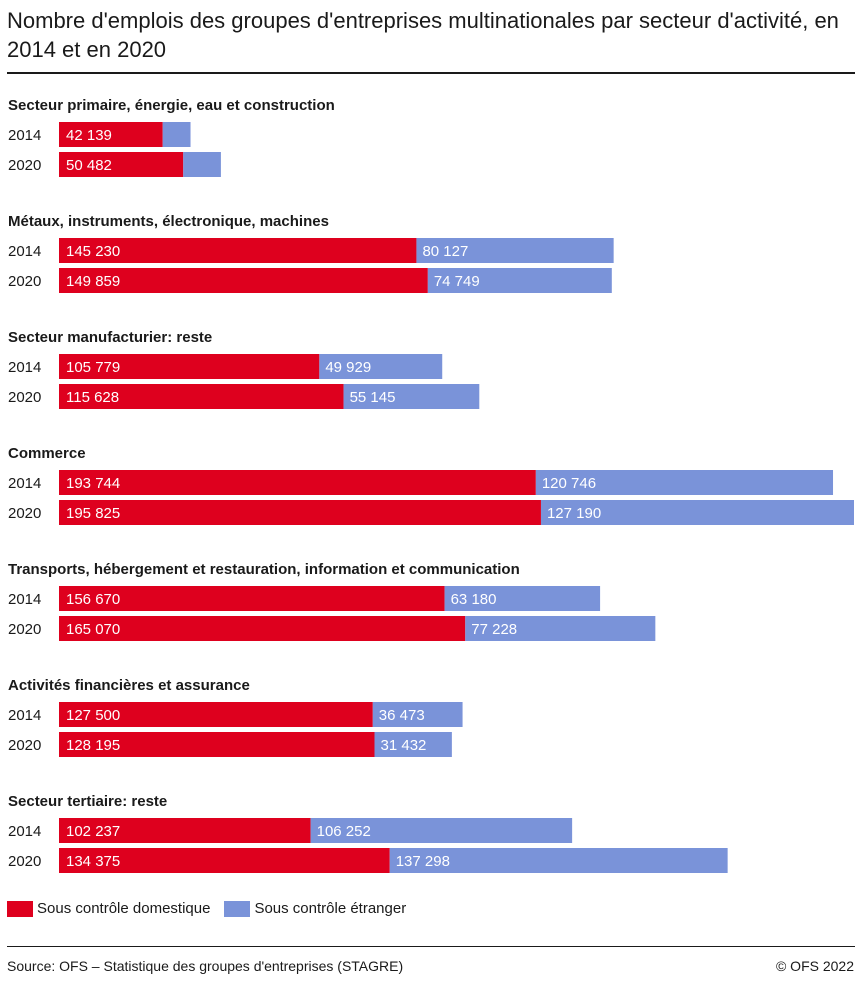  What do you see at coordinates (457, 281) in the screenshot?
I see `data-label-foreign: 74 749` at bounding box center [457, 281].